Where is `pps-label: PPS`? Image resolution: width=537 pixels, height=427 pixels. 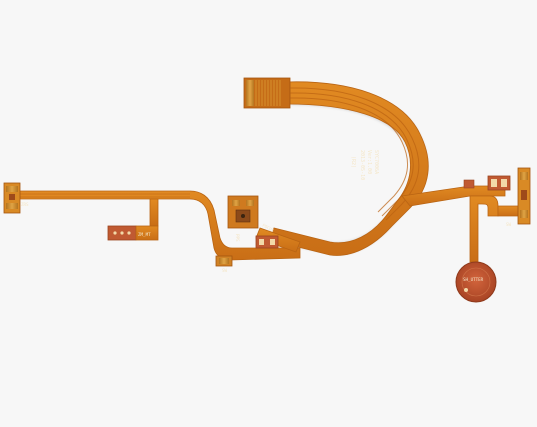
pps-label: PPS is located at coordinates (237, 238).